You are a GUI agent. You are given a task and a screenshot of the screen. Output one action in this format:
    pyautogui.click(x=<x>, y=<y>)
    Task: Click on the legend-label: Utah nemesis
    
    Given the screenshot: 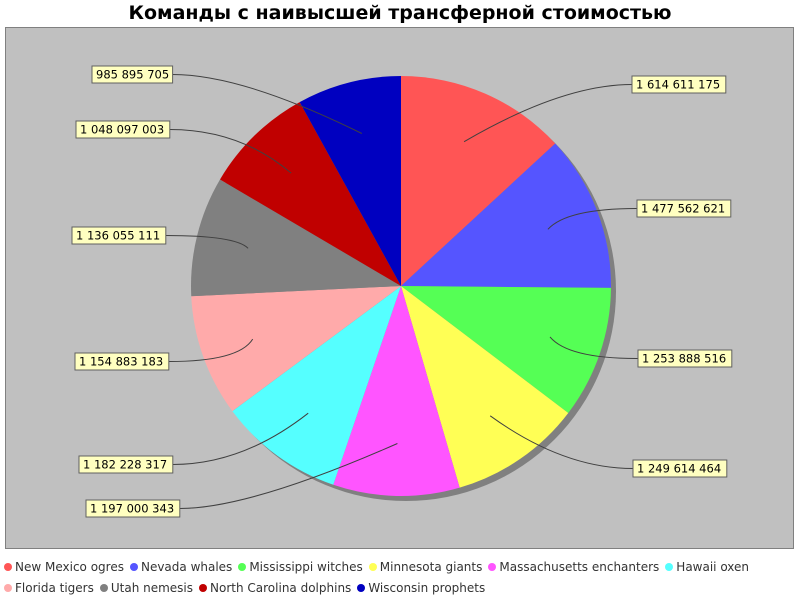 What is the action you would take?
    pyautogui.click(x=152, y=588)
    